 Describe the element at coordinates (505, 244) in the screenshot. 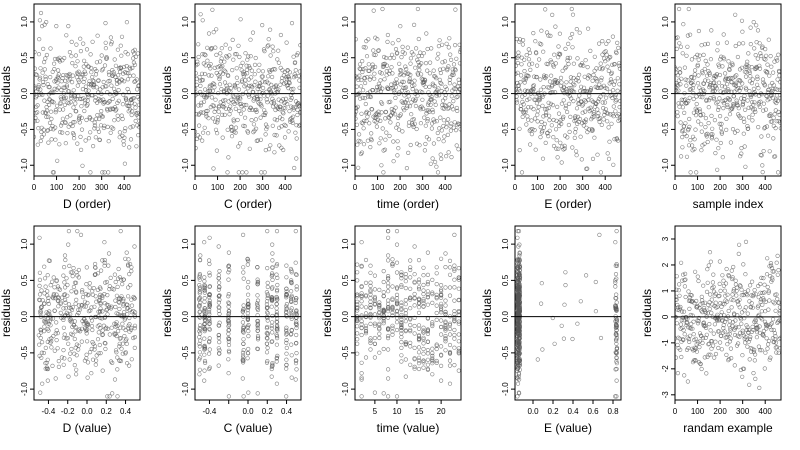

I see `y-tick-label: 1.0` at that location.